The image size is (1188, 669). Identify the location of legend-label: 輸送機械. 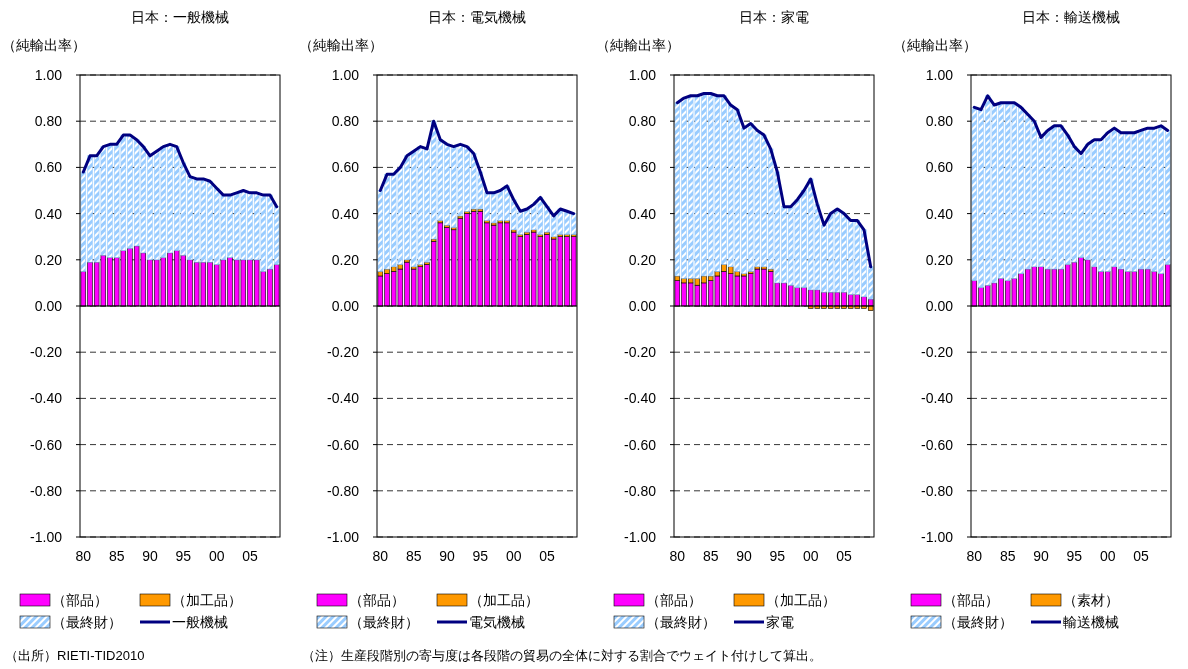
(1091, 622).